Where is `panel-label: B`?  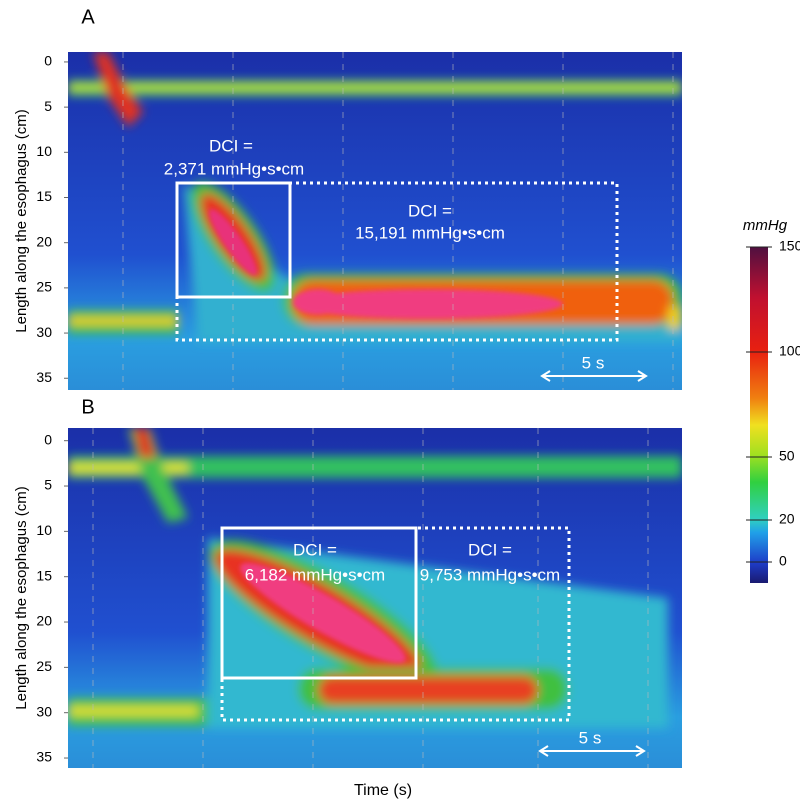 panel-label: B is located at coordinates (87, 407).